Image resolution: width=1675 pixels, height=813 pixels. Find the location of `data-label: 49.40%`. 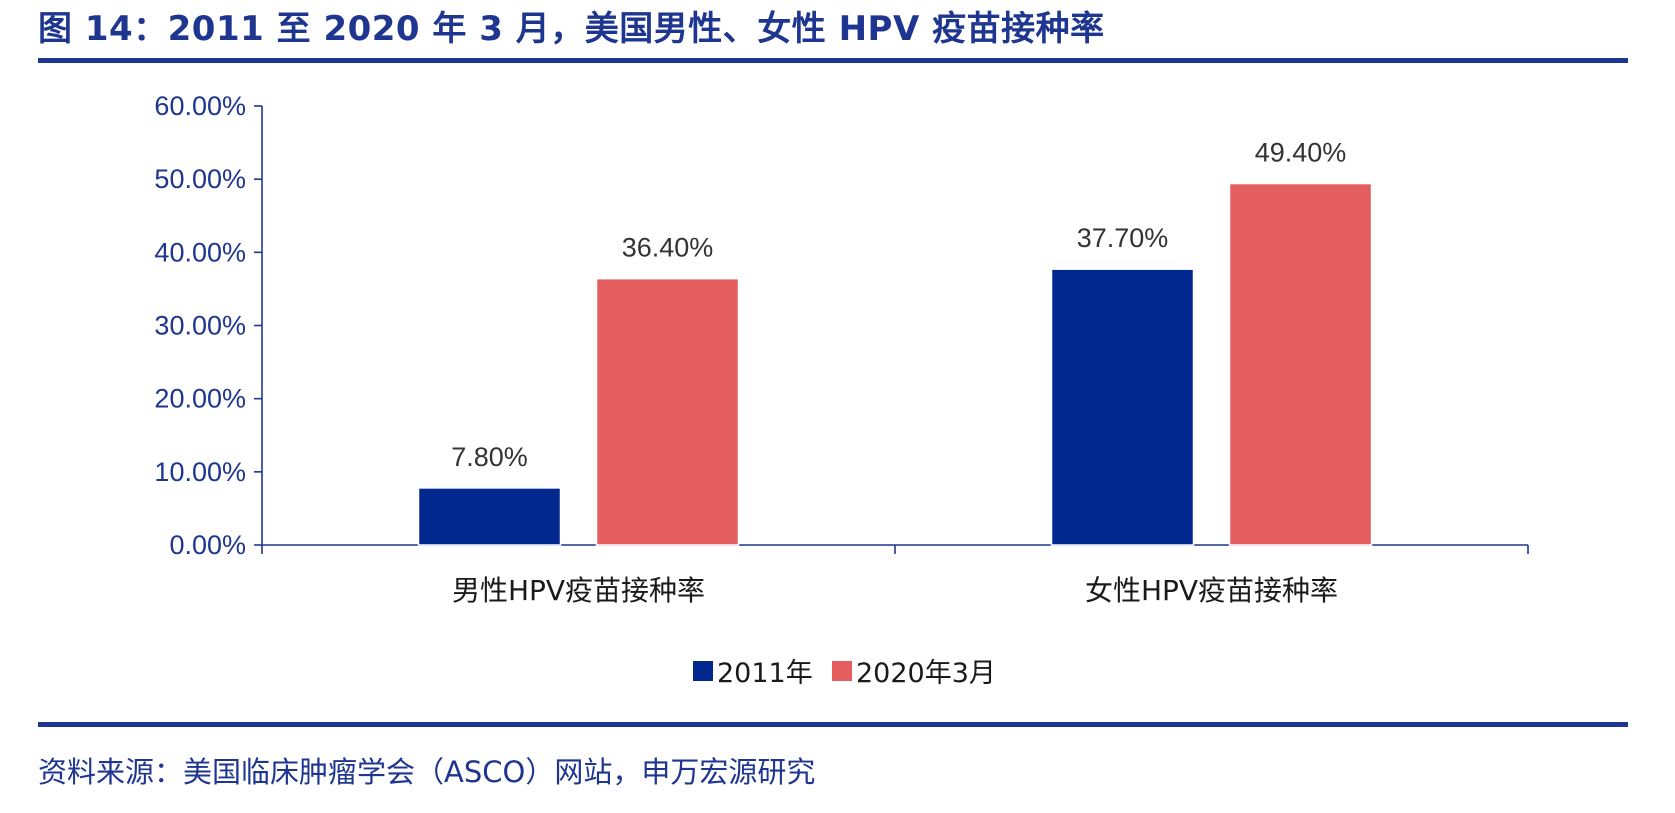

data-label: 49.40% is located at coordinates (1301, 153).